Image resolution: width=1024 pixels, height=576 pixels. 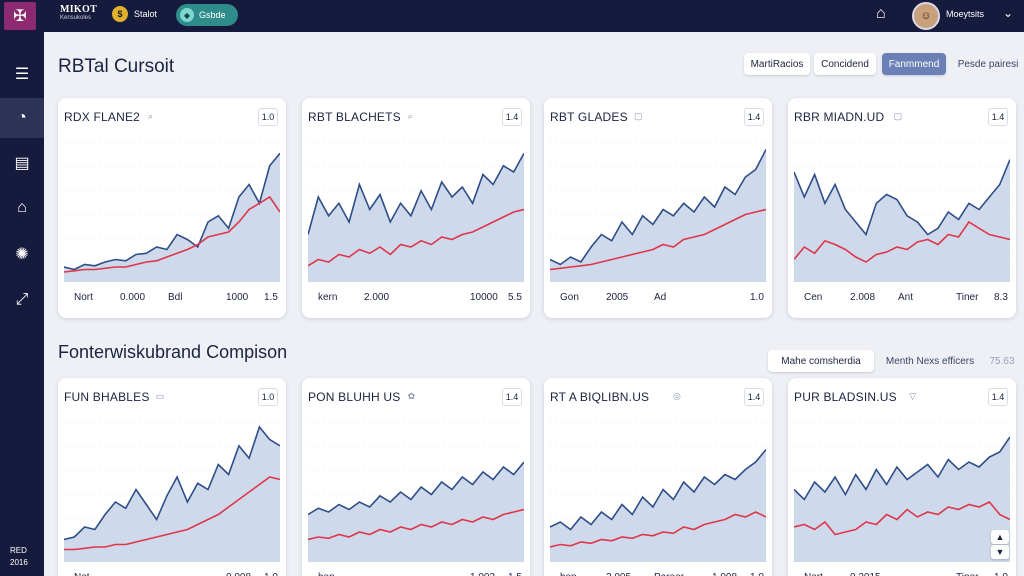 I want to click on card-footer-value: 2.000, so click(x=377, y=297).